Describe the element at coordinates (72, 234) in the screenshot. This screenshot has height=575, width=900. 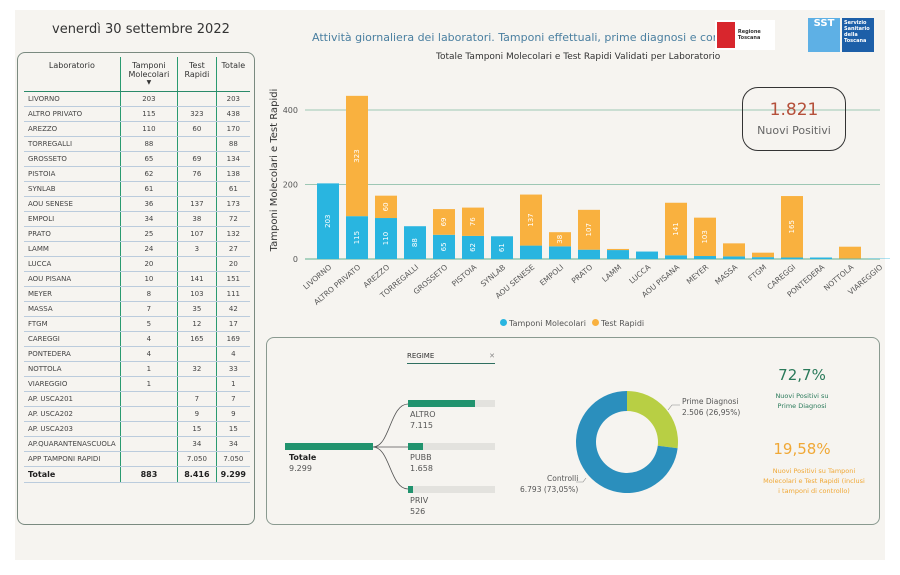
I see `table-cell: PRATO` at that location.